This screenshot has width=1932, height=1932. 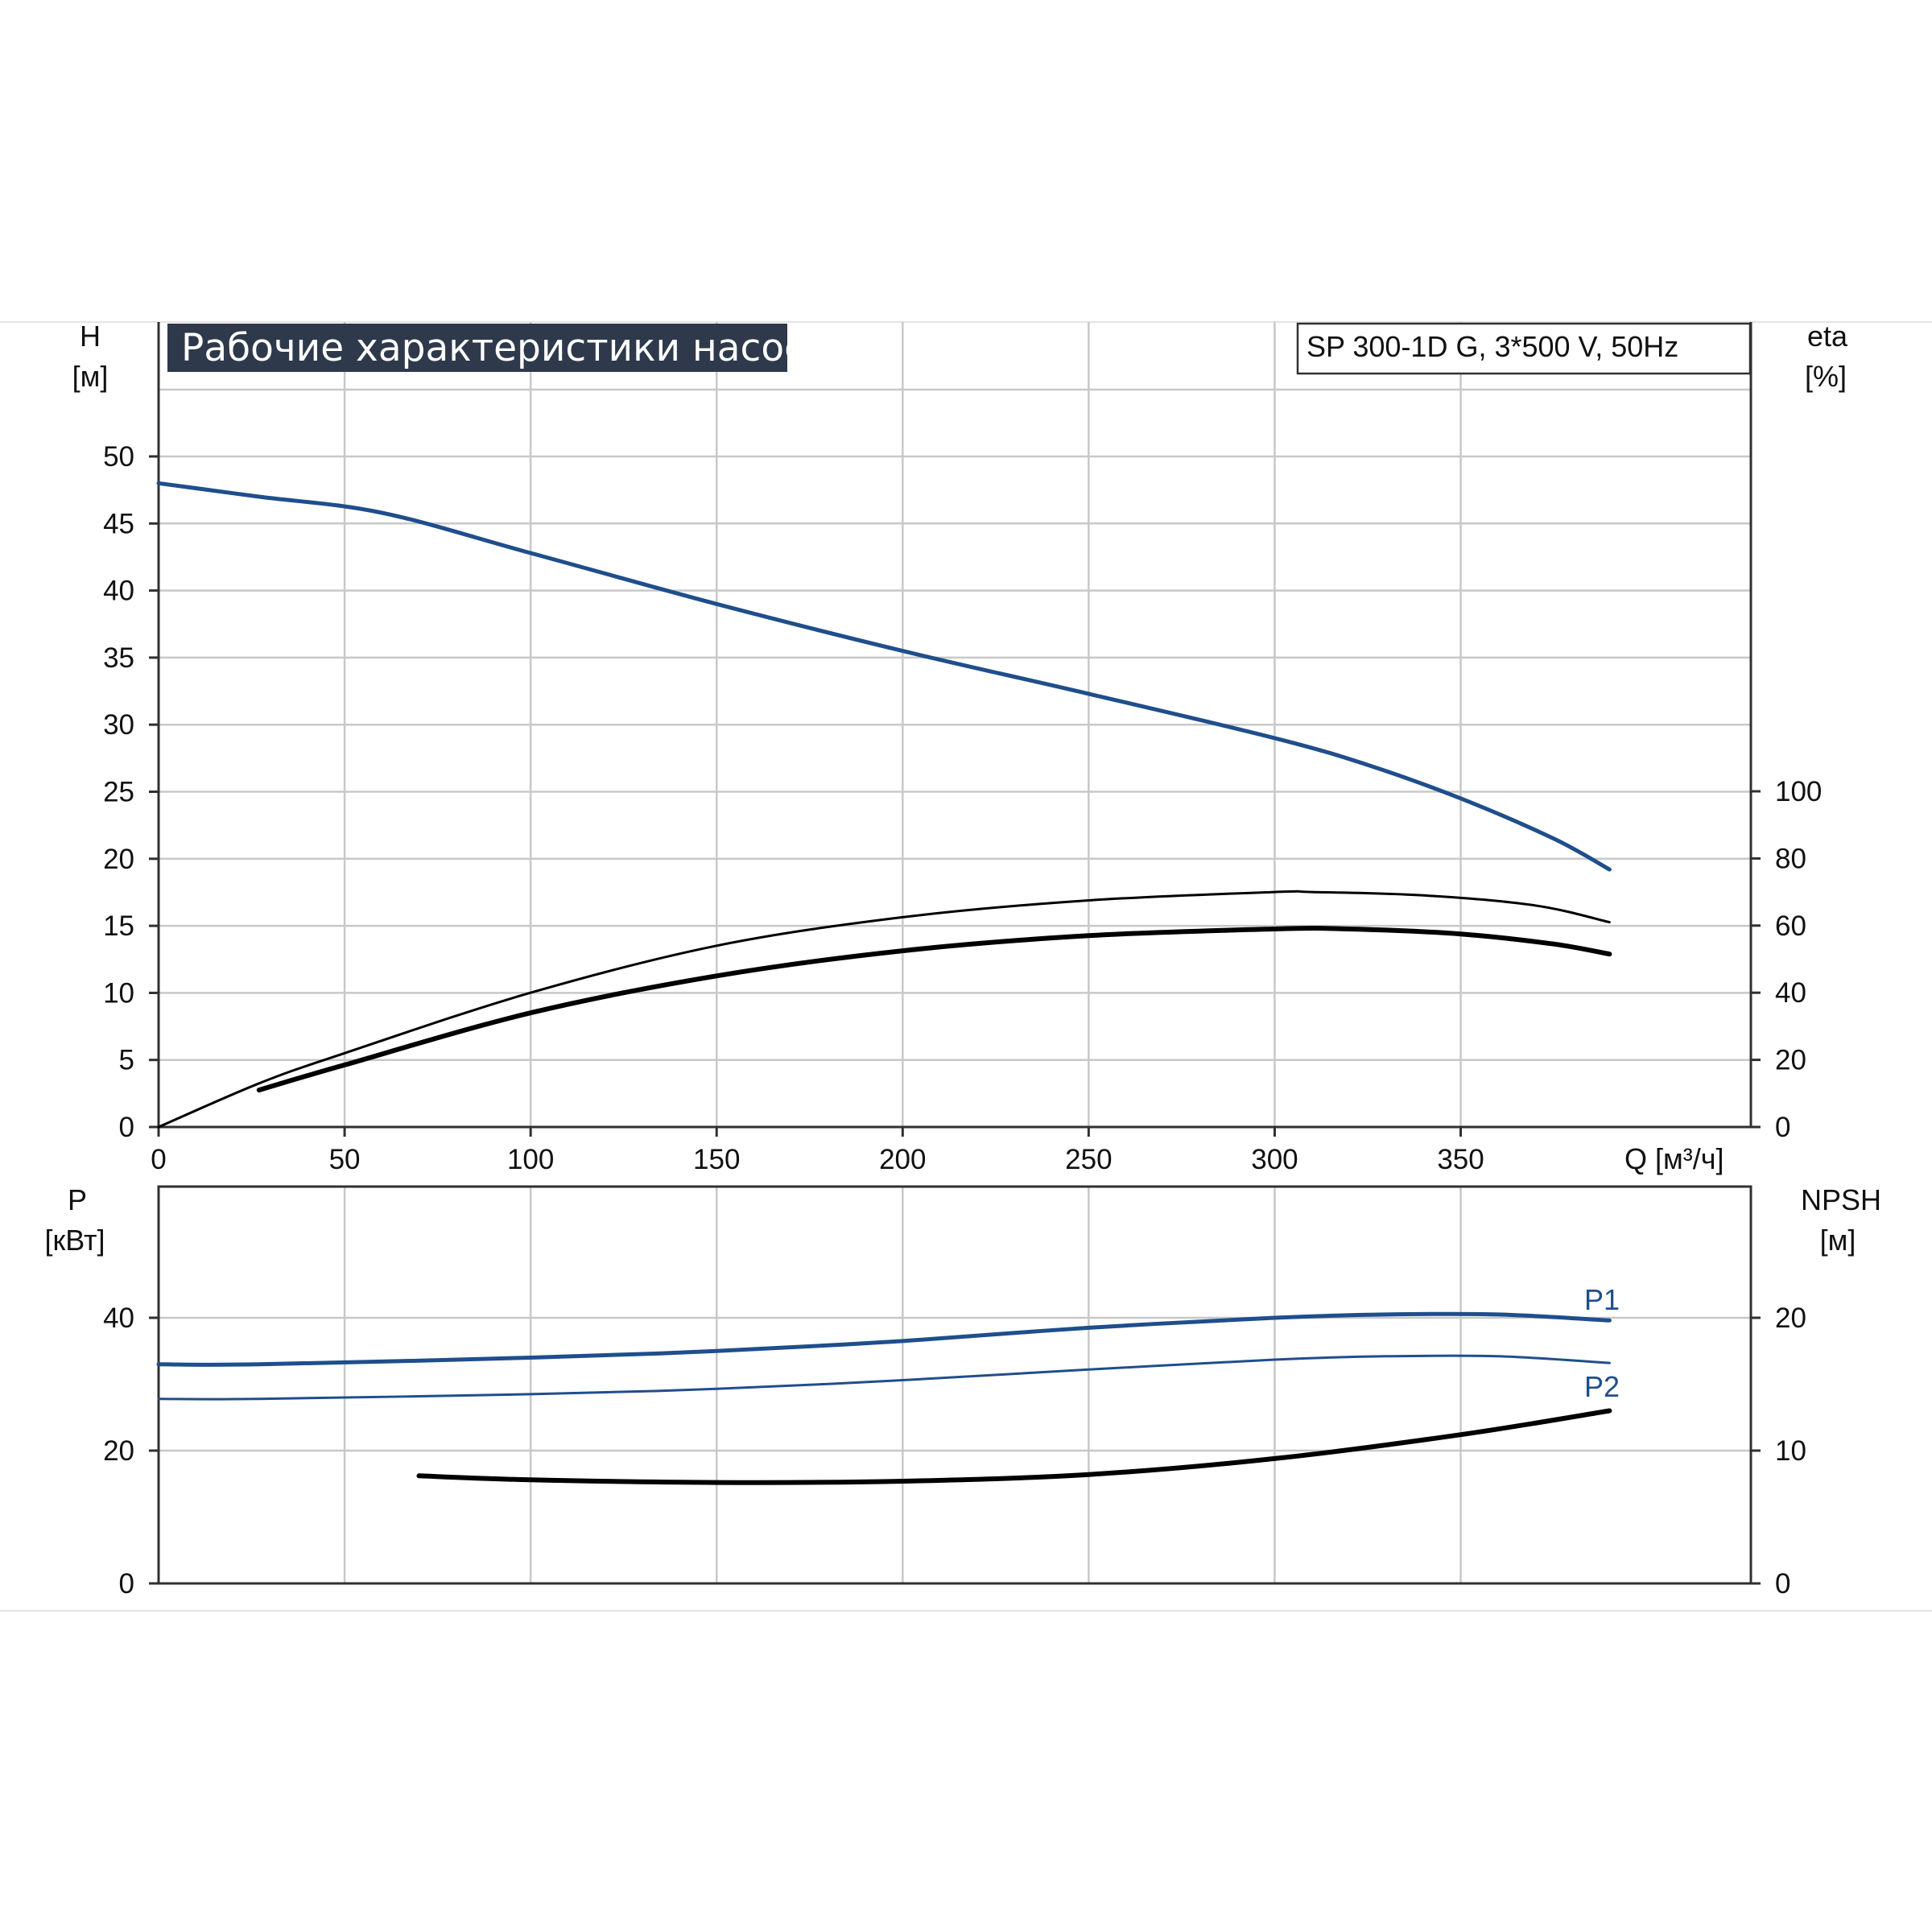 What do you see at coordinates (1826, 376) in the screenshot?
I see `eta-axis-unit: [%]` at bounding box center [1826, 376].